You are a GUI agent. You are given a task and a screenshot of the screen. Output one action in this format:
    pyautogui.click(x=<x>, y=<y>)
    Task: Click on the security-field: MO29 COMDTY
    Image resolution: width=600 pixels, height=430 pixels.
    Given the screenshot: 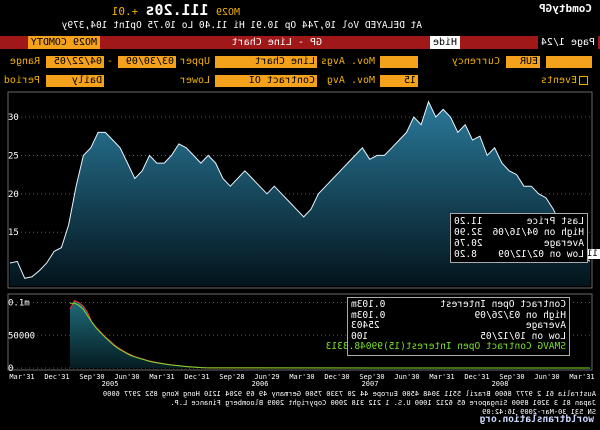 What is the action you would take?
    pyautogui.click(x=63, y=42)
    